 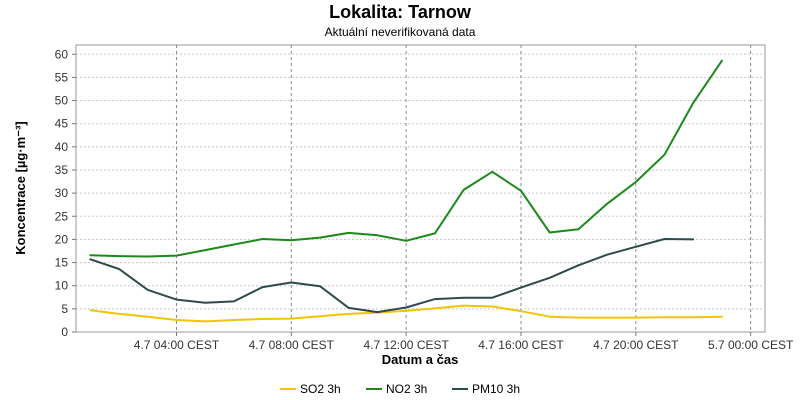 I want to click on x-tick-label: 4.7 04:00 CEST, so click(x=177, y=345).